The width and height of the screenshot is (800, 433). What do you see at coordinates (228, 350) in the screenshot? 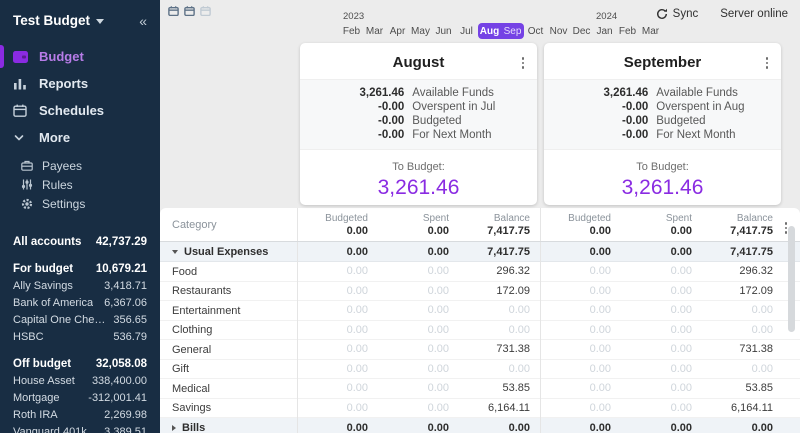
I see `category-name-cell: General` at bounding box center [228, 350].